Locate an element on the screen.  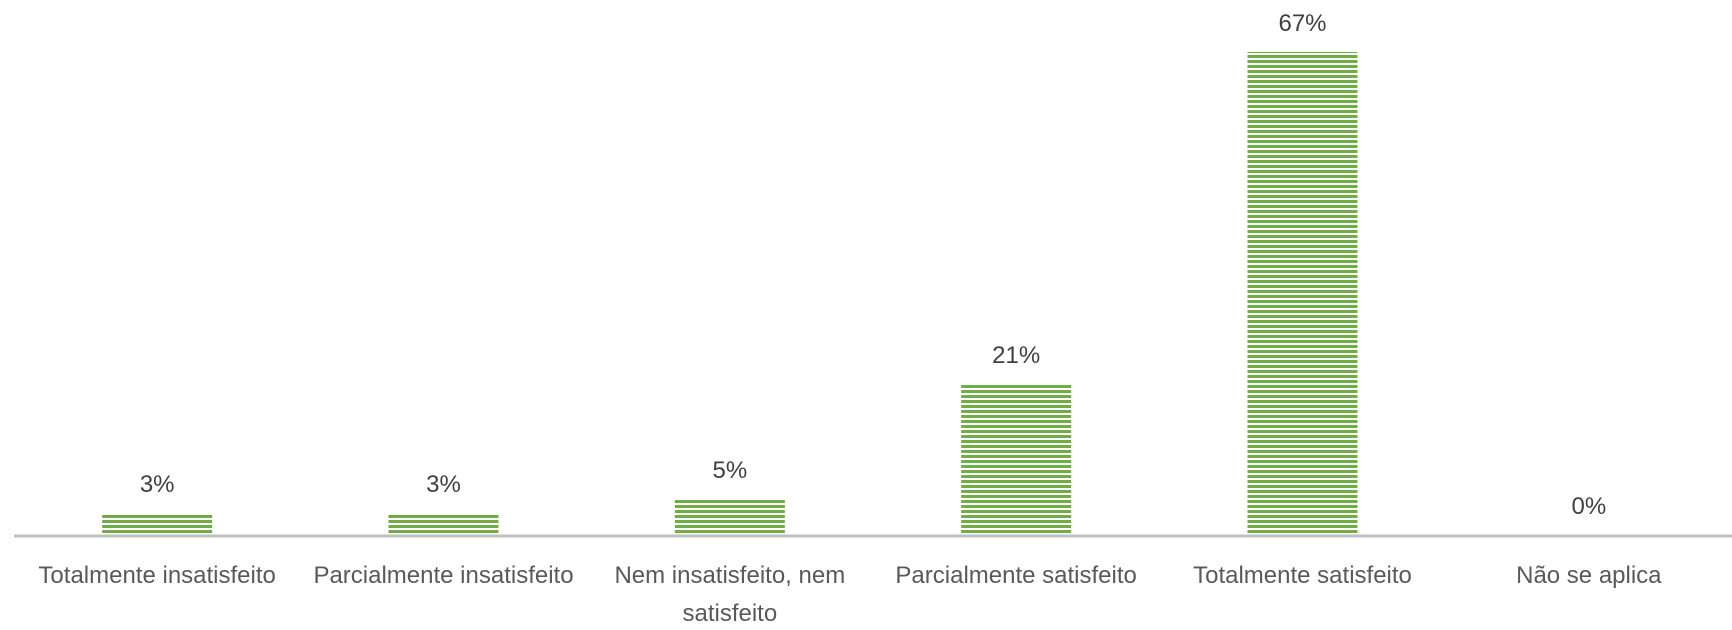
value-label: 21% is located at coordinates (1016, 355).